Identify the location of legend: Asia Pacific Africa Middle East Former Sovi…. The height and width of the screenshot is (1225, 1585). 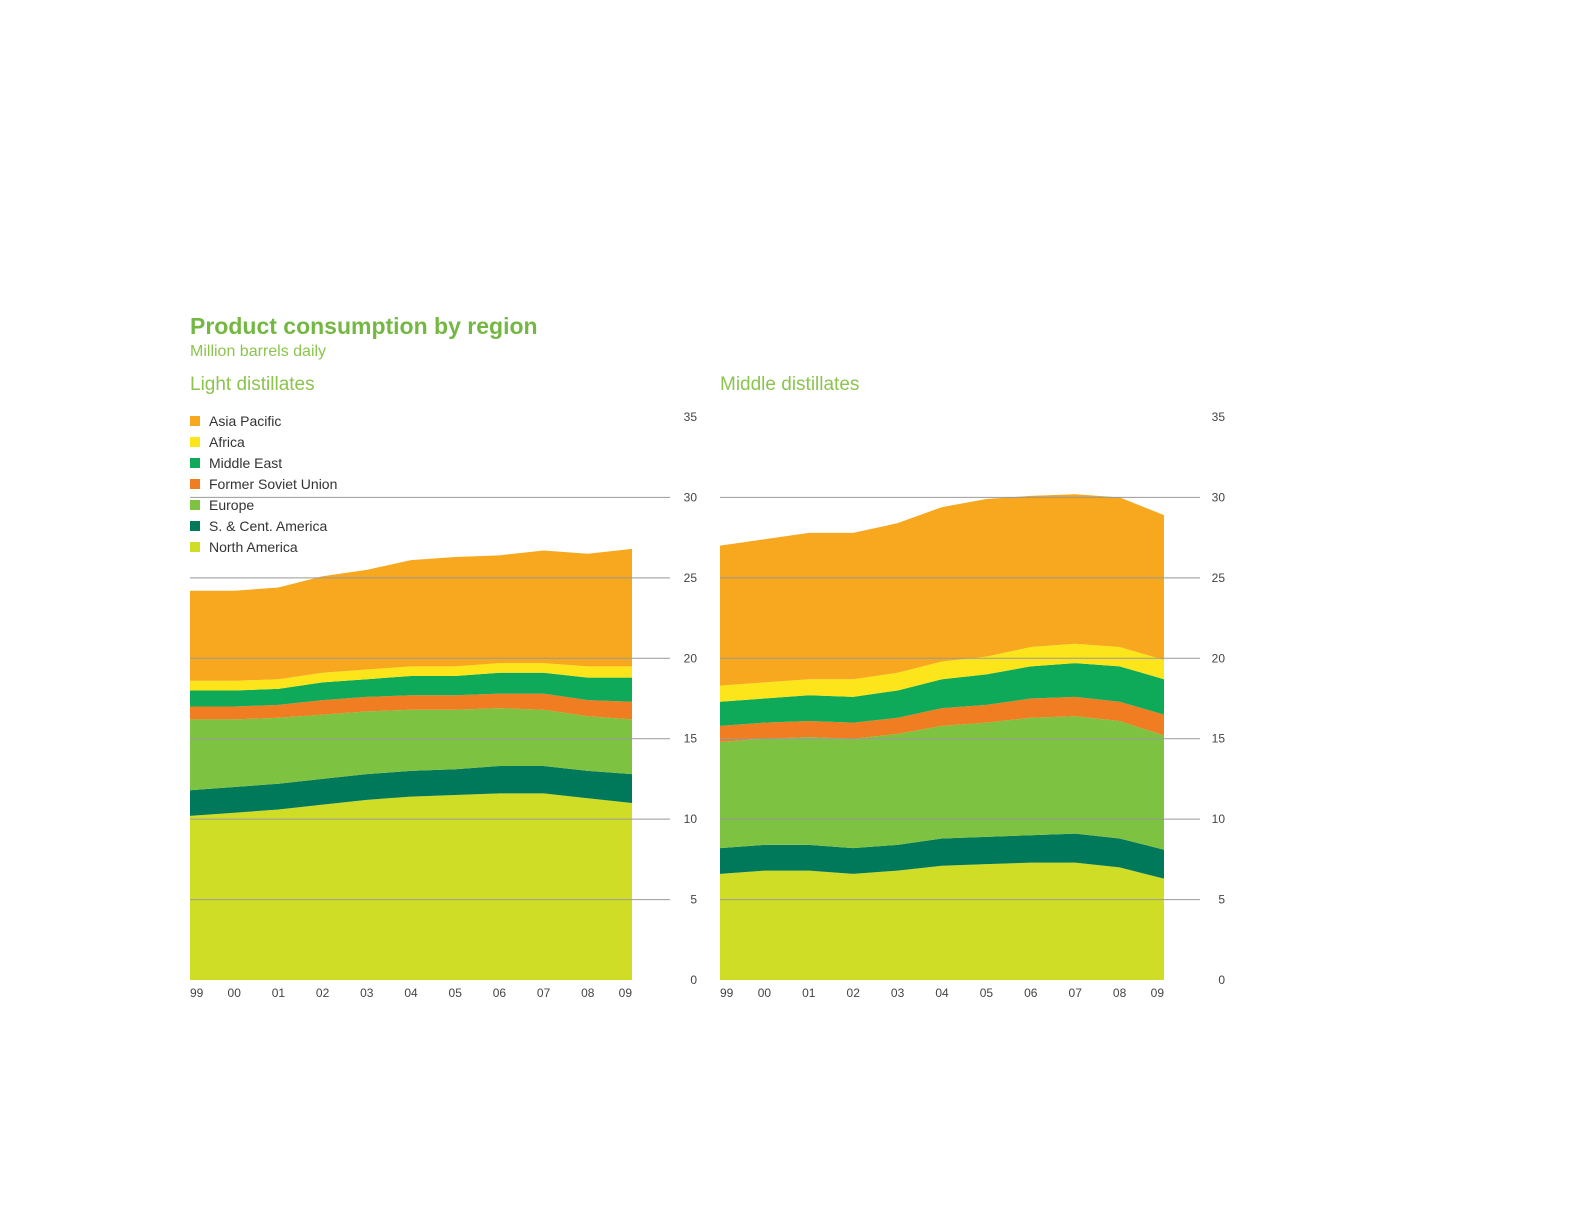
(263, 484).